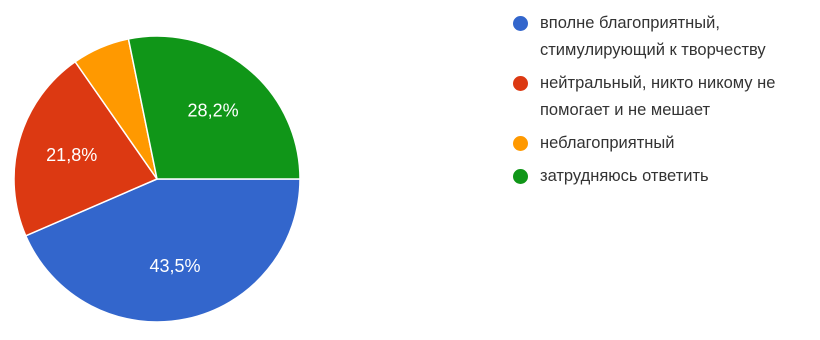  What do you see at coordinates (607, 143) in the screenshot?
I see `legend-label-line-1: неблагоприятный` at bounding box center [607, 143].